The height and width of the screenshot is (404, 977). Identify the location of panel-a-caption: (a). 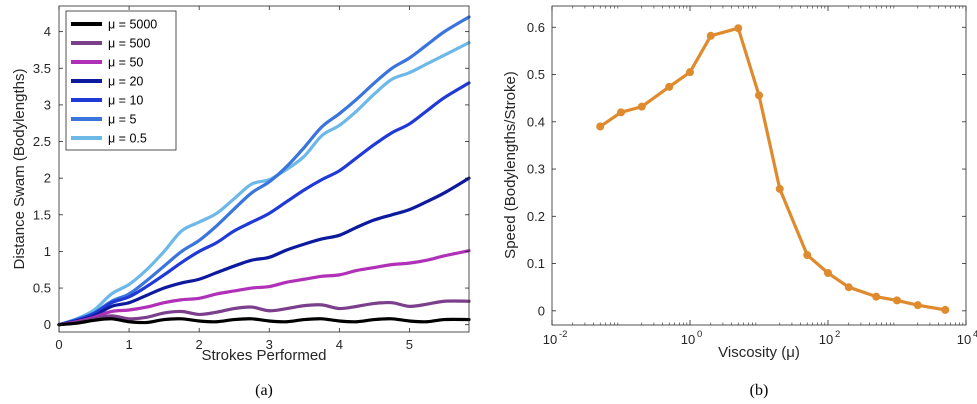
(264, 390).